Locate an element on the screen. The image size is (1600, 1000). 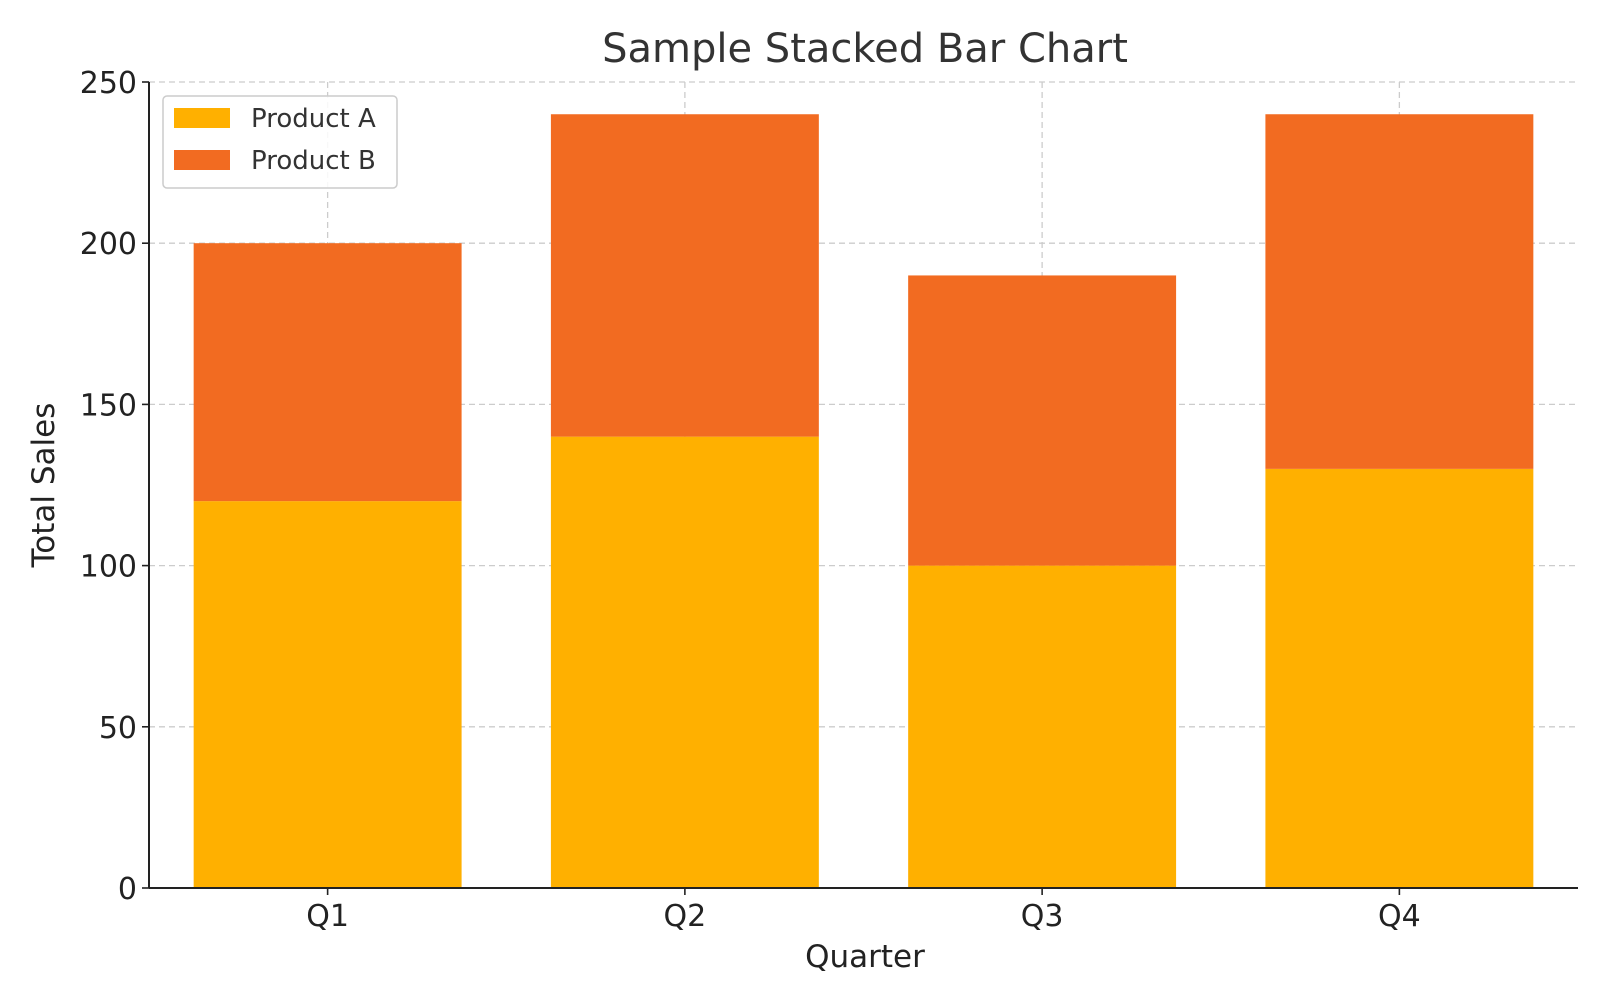
bar-q4-product-b is located at coordinates (1399, 291).